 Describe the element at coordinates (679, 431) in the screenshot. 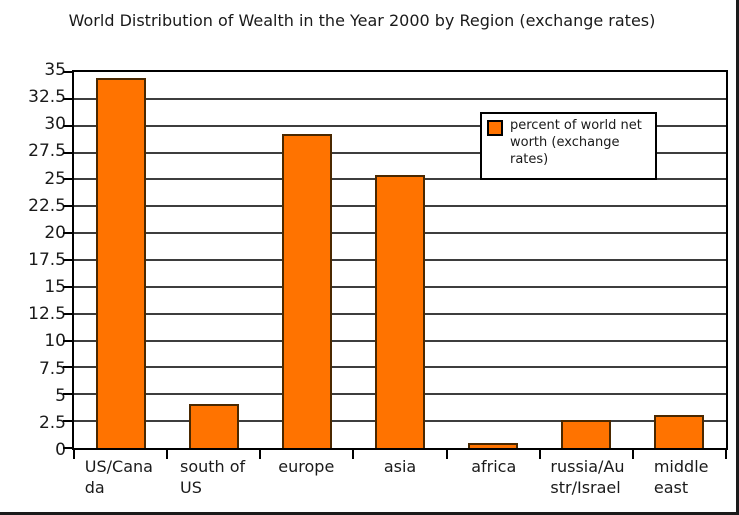

I see `bar-middle-east` at that location.